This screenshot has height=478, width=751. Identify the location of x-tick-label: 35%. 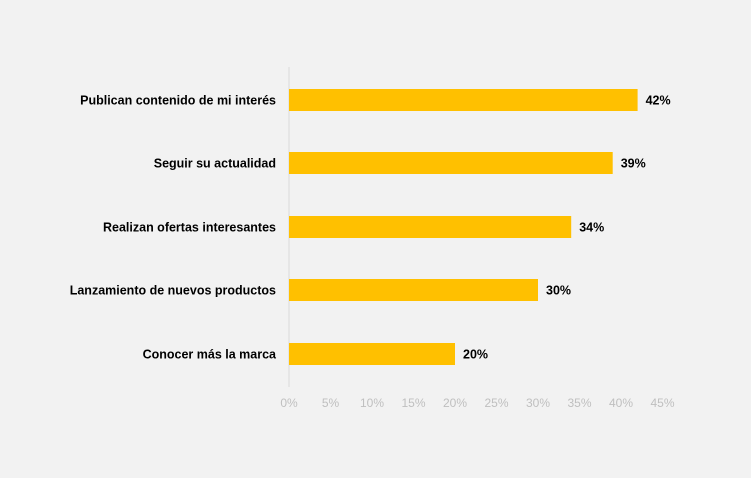
(579, 403).